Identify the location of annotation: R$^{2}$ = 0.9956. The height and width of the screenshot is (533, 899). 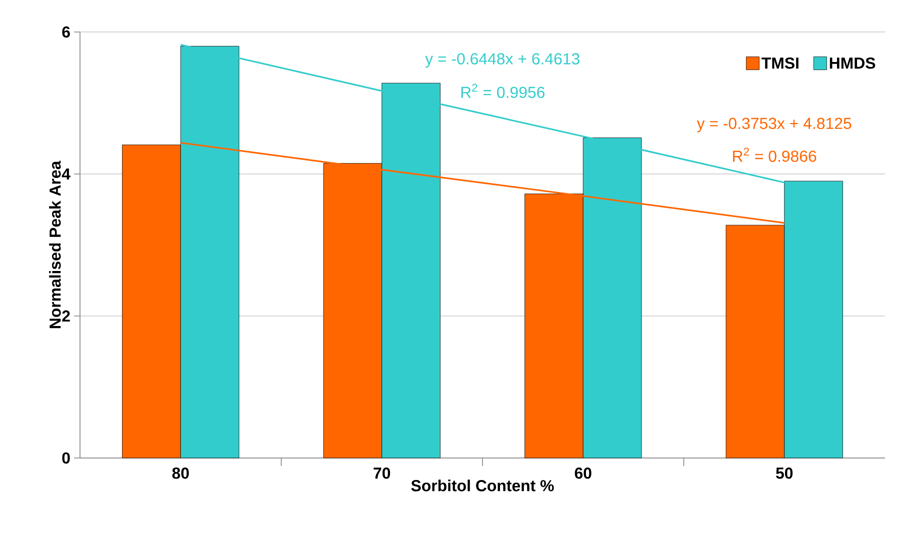
(502, 91).